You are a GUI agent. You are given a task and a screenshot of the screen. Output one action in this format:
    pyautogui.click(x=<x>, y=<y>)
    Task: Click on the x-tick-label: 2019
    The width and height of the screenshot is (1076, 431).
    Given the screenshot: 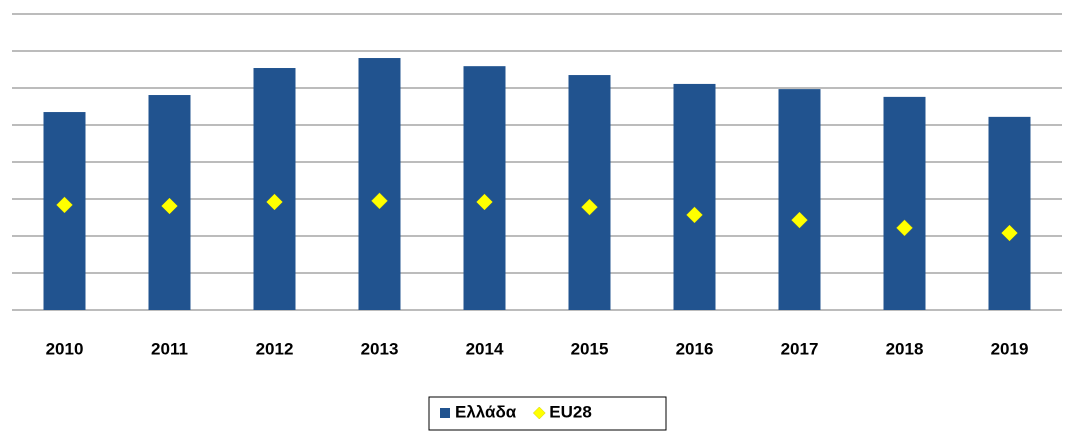 What is the action you would take?
    pyautogui.click(x=1010, y=348)
    